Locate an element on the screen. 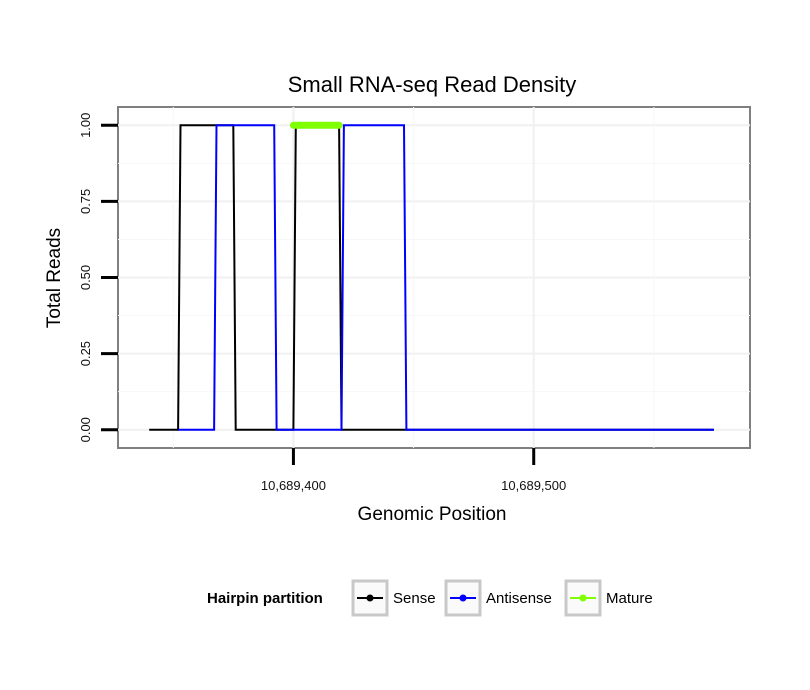 This screenshot has height=690, width=810. y-tick-label: 0.75 is located at coordinates (85, 201).